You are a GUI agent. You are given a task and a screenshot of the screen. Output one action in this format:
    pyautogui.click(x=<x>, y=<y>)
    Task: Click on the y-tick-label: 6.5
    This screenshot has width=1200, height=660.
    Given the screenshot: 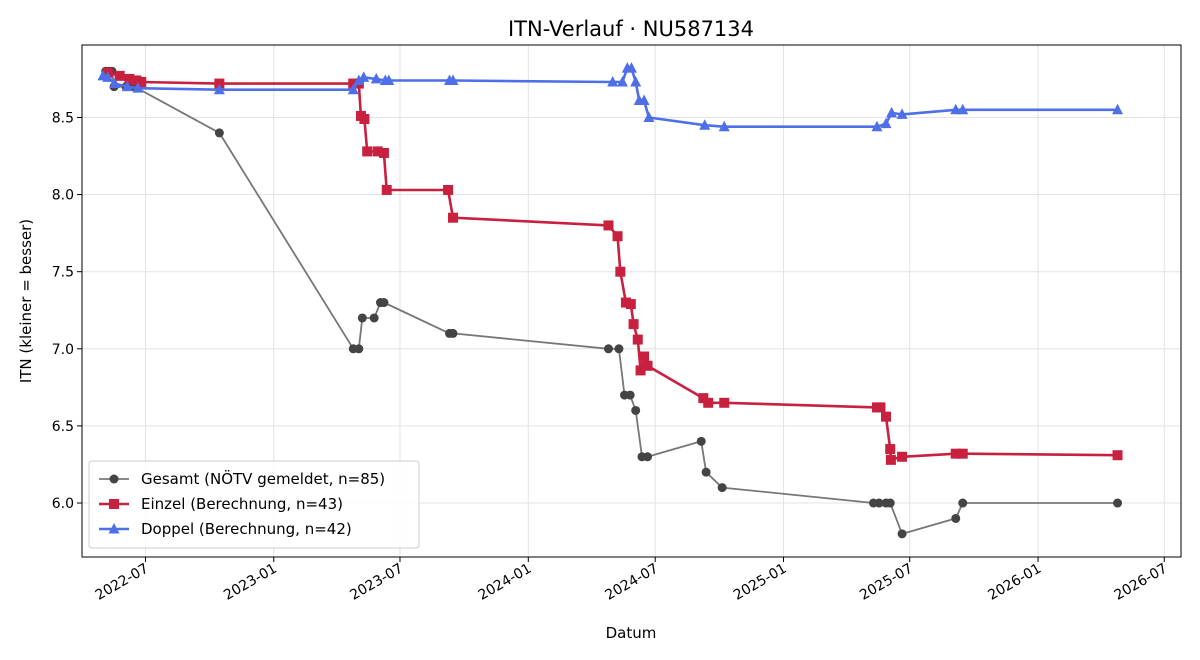 What is the action you would take?
    pyautogui.click(x=63, y=427)
    